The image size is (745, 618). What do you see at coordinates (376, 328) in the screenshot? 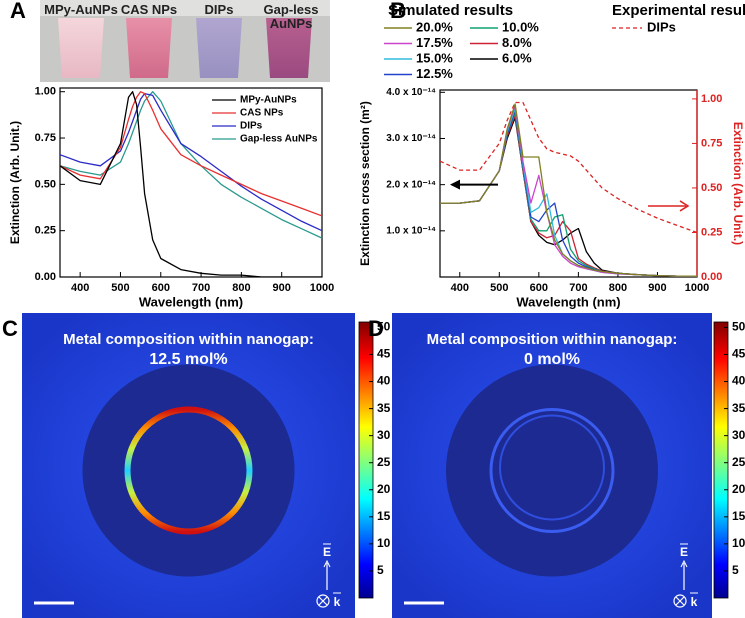
I see `panel-label: D` at bounding box center [376, 328].